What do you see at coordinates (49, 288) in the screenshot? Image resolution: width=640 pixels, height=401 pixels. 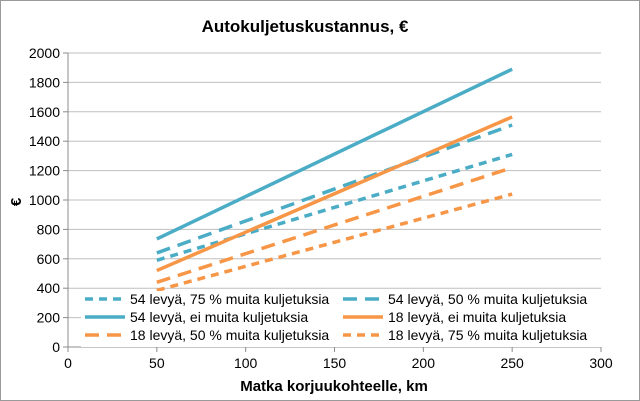 I see `y-tick-label: 400` at bounding box center [49, 288].